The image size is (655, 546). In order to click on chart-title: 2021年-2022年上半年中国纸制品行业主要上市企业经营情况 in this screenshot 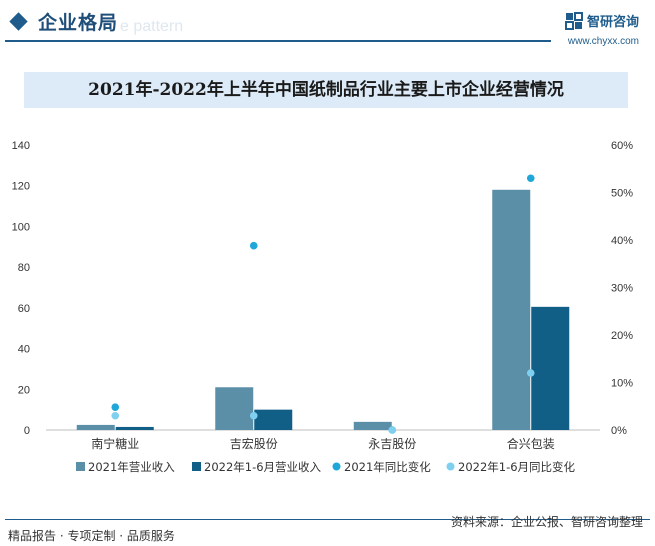, I will do `click(326, 90)`.